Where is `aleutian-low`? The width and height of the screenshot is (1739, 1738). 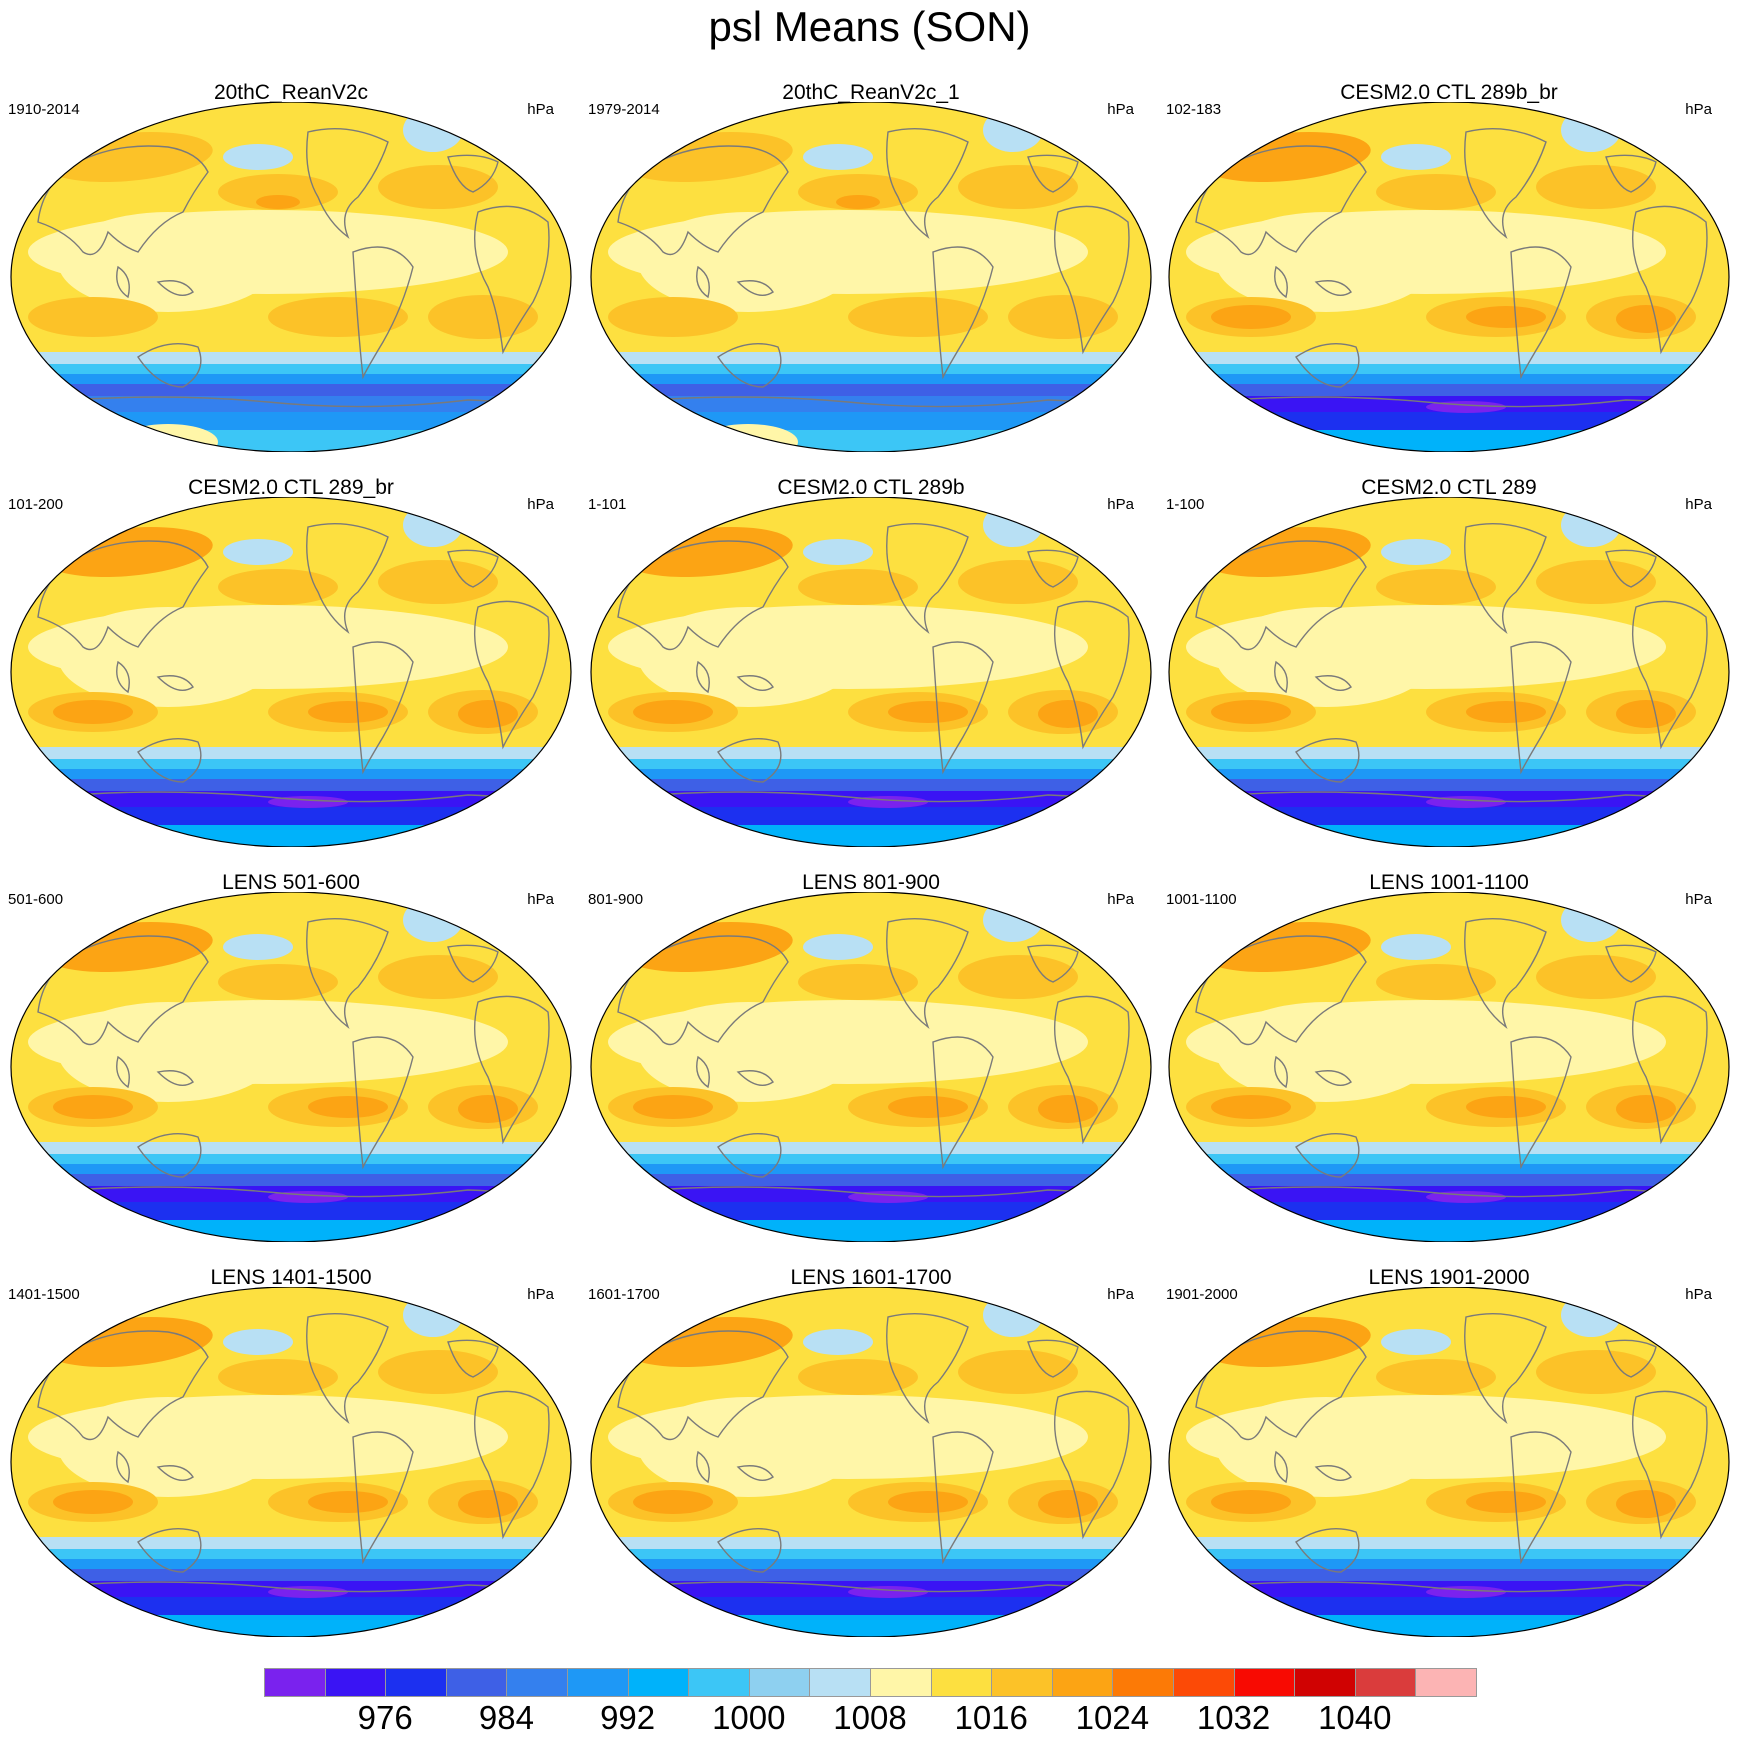 aleutian-low is located at coordinates (258, 157).